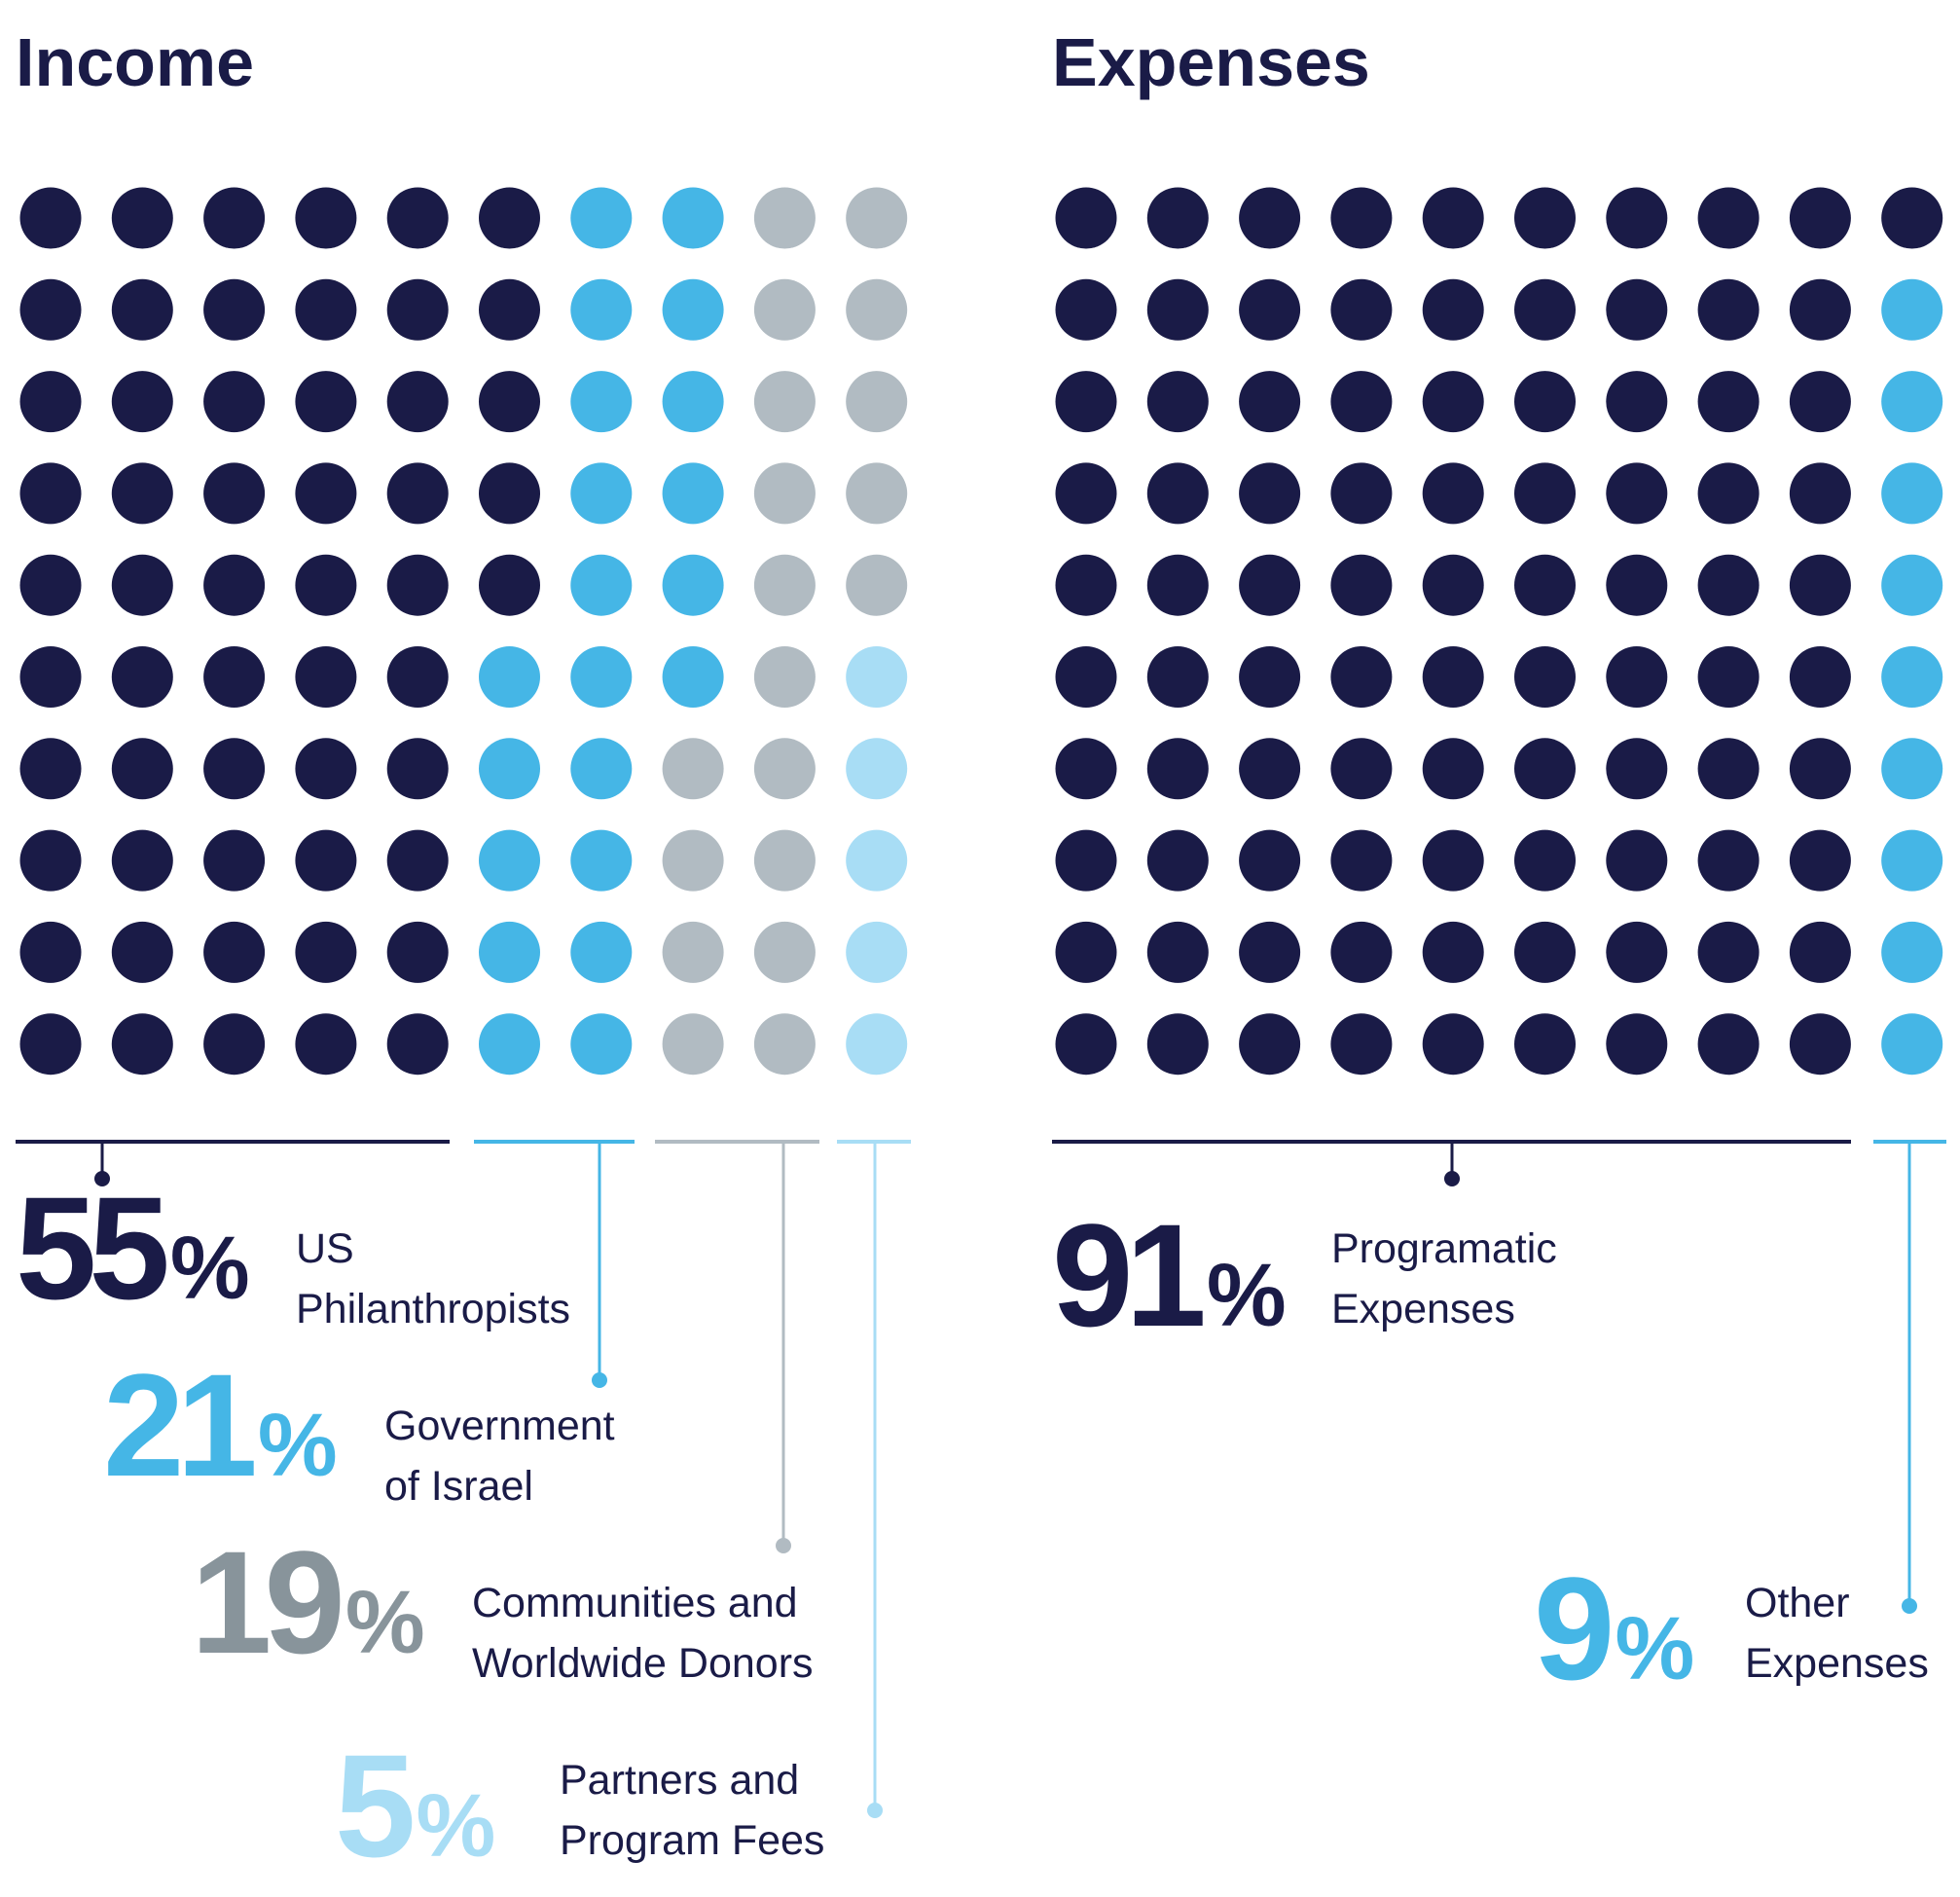  What do you see at coordinates (1452, 1178) in the screenshot?
I see `leader-end-dot` at bounding box center [1452, 1178].